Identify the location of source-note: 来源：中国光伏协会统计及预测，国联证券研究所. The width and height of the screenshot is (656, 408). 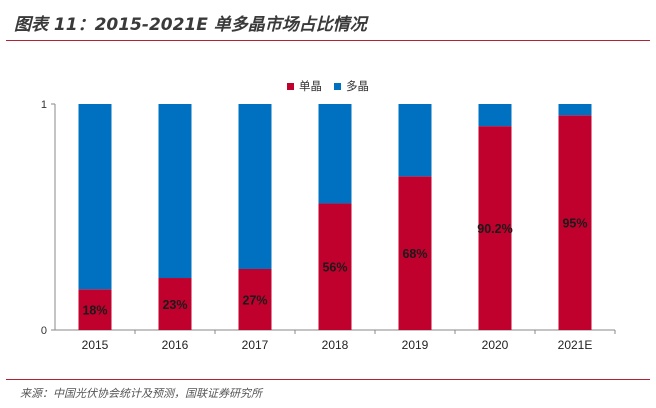
(141, 393).